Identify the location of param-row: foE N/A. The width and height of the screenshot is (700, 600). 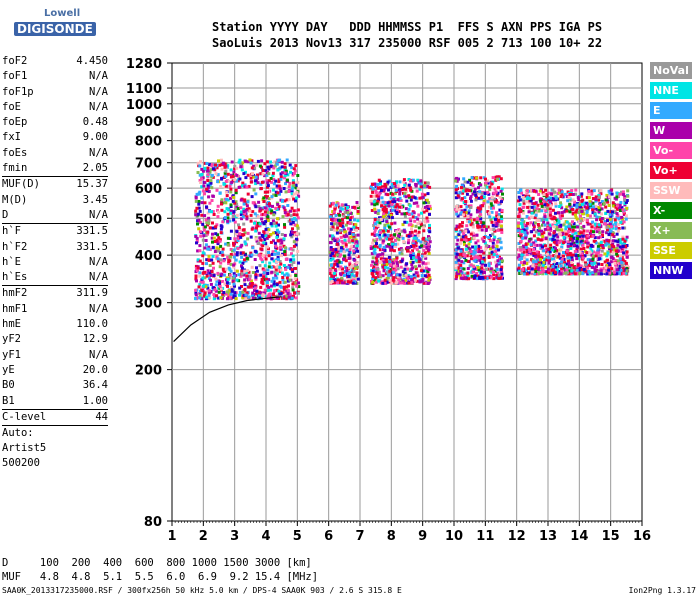
(55, 107).